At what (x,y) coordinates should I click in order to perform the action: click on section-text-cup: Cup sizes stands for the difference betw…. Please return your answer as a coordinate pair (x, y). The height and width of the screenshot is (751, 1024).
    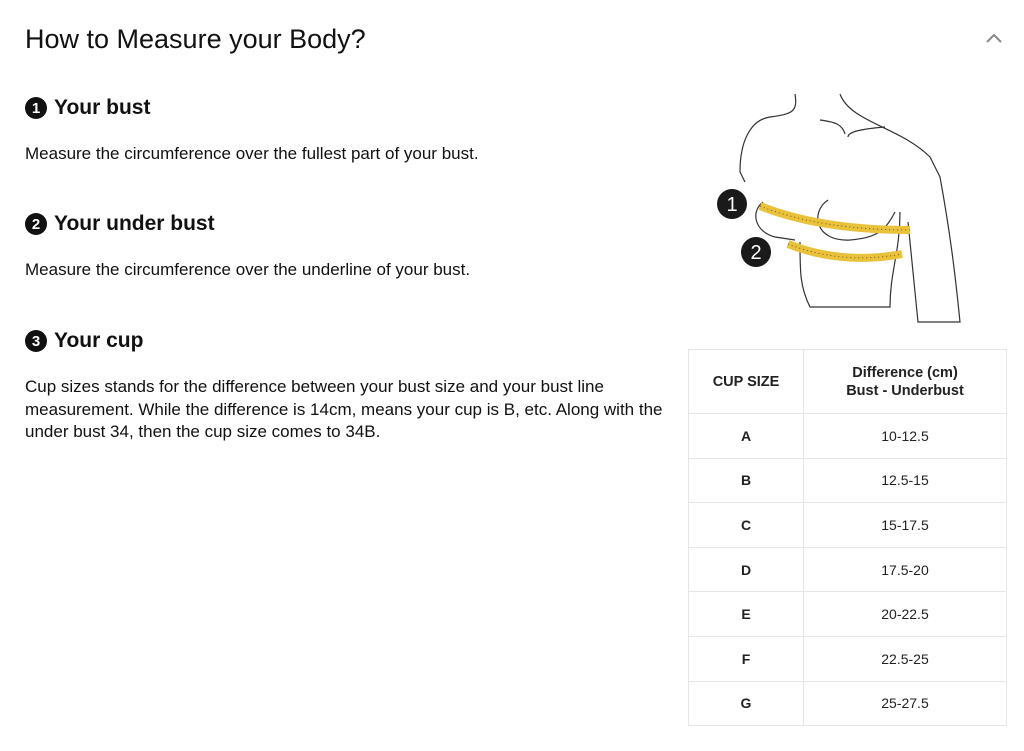
    Looking at the image, I should click on (344, 409).